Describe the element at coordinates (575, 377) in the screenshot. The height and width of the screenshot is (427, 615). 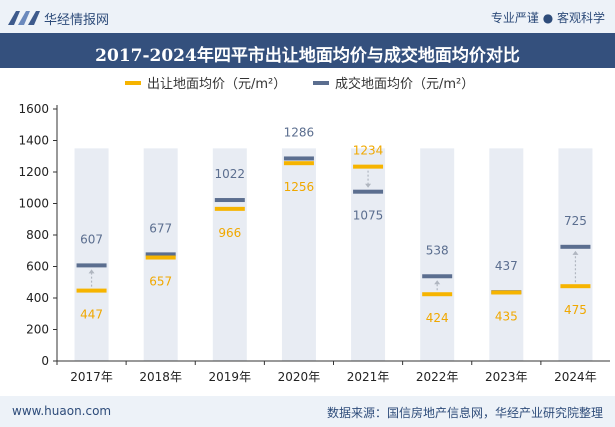
I see `x-tick-label: 2024年` at that location.